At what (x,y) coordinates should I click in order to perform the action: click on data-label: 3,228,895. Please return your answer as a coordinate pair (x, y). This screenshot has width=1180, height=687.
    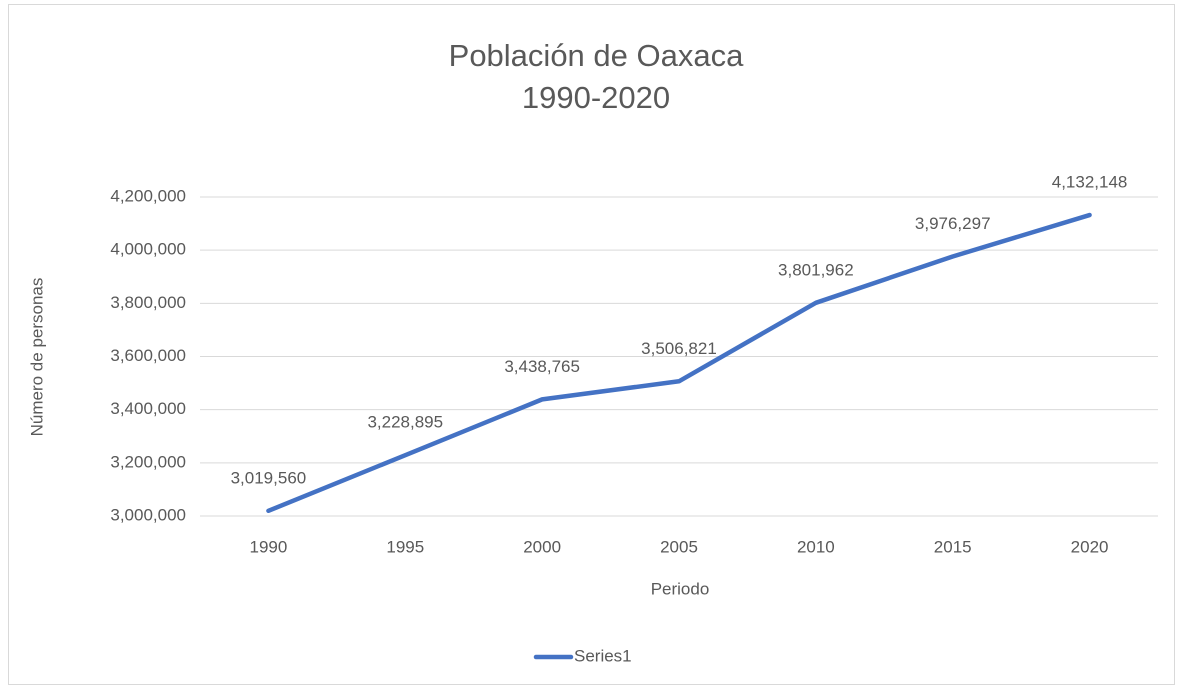
    Looking at the image, I should click on (405, 422).